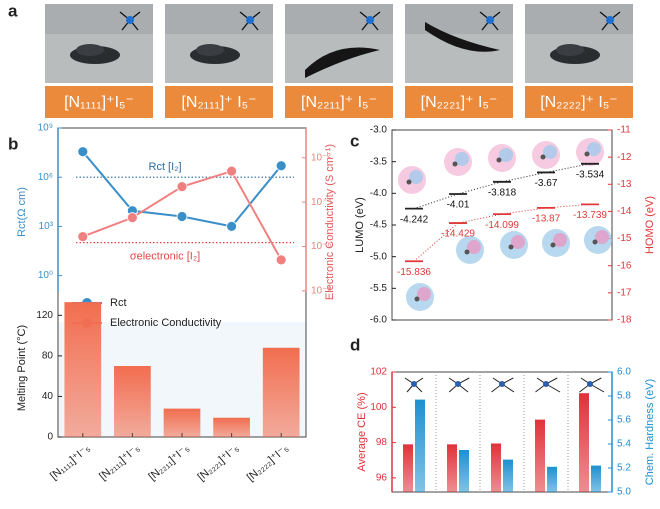 Image resolution: width=660 pixels, height=509 pixels. What do you see at coordinates (166, 323) in the screenshot?
I see `legend-label: Electronic Conductivity` at bounding box center [166, 323].